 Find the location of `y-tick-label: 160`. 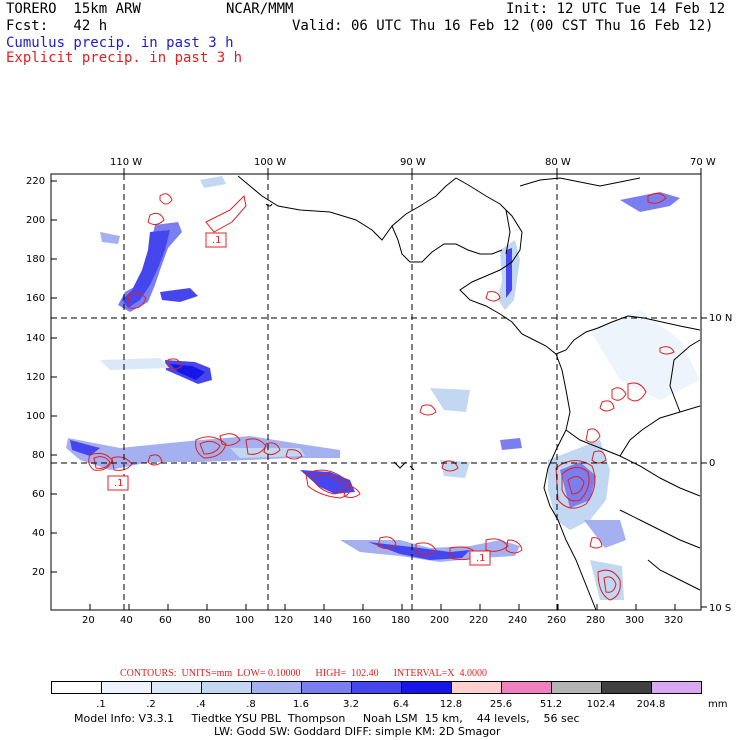

y-tick-label: 160 is located at coordinates (36, 298).